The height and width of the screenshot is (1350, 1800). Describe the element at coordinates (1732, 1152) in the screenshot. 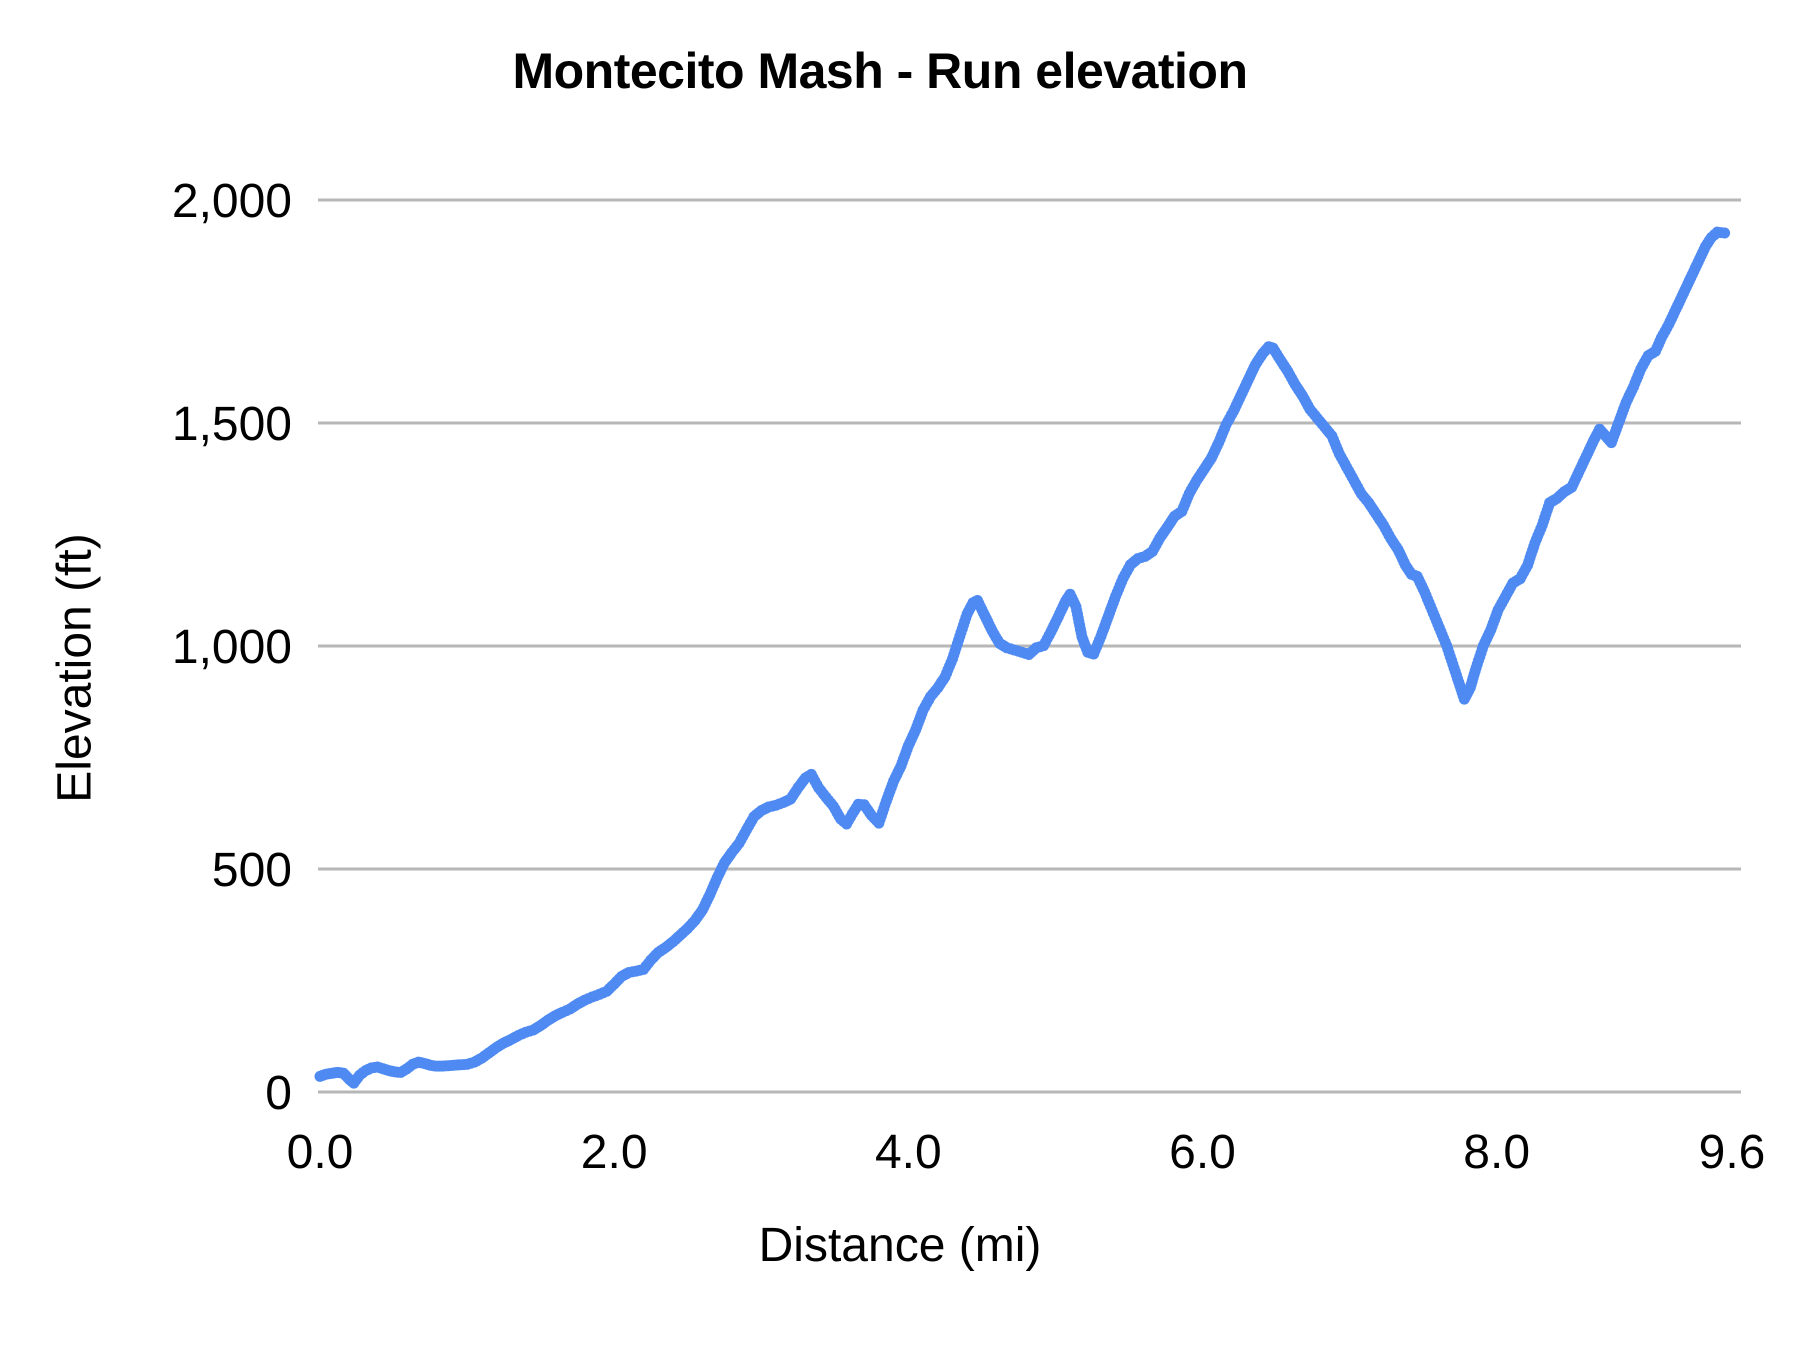

I see `x-tick-label: 9.6` at that location.